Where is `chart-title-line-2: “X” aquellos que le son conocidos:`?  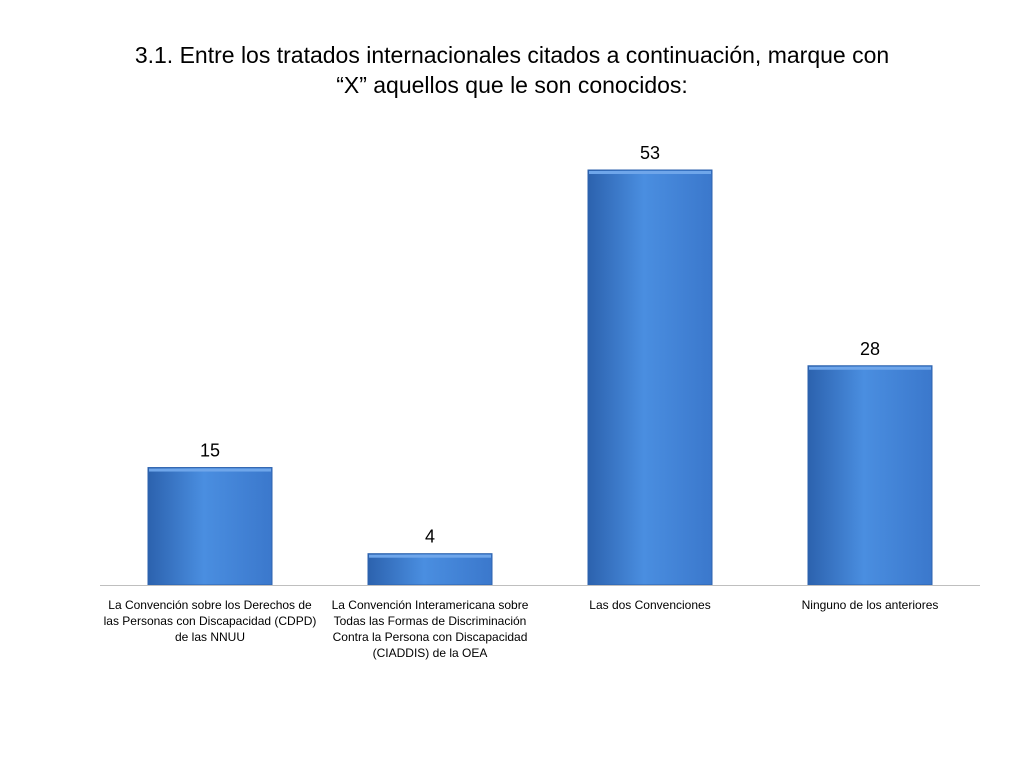
chart-title-line-2: “X” aquellos que le son conocidos: is located at coordinates (512, 85).